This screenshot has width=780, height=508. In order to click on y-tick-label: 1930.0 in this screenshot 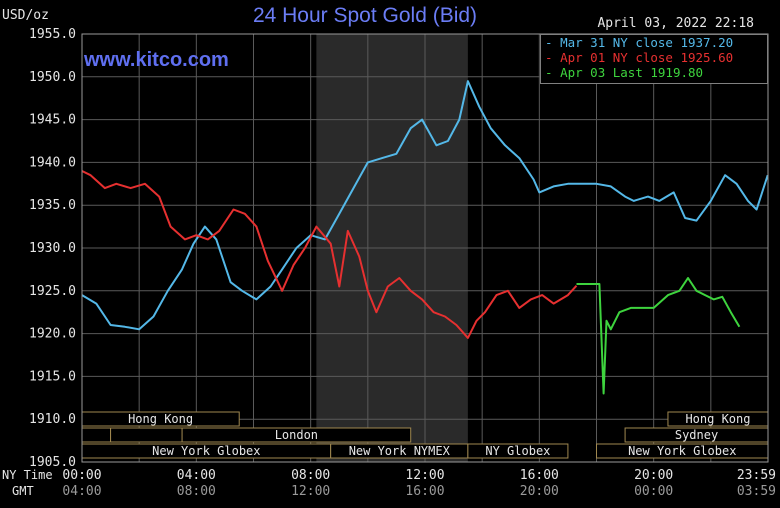, I will do `click(52, 248)`.